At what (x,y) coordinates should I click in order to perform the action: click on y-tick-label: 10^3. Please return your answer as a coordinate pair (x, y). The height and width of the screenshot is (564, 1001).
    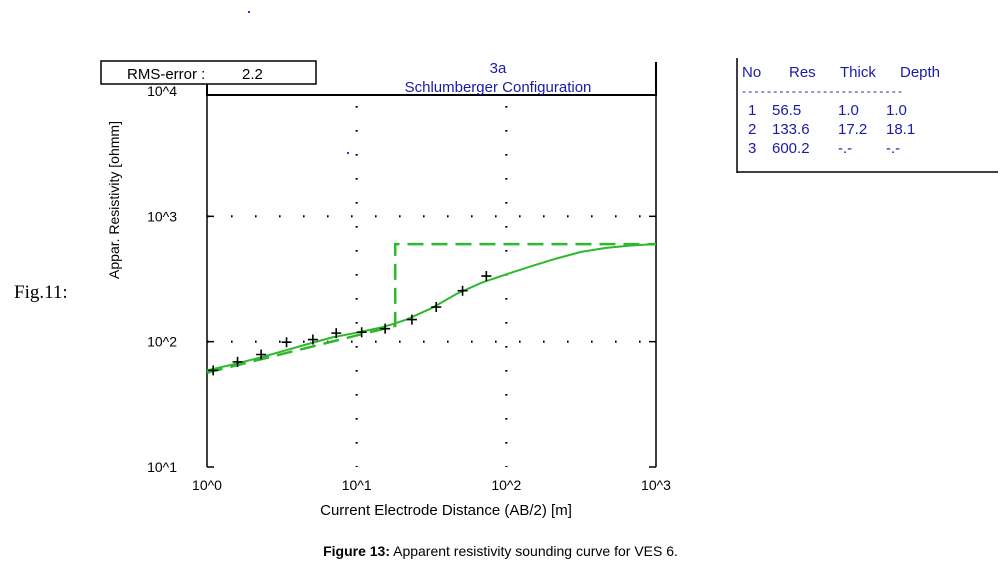
    Looking at the image, I should click on (162, 216).